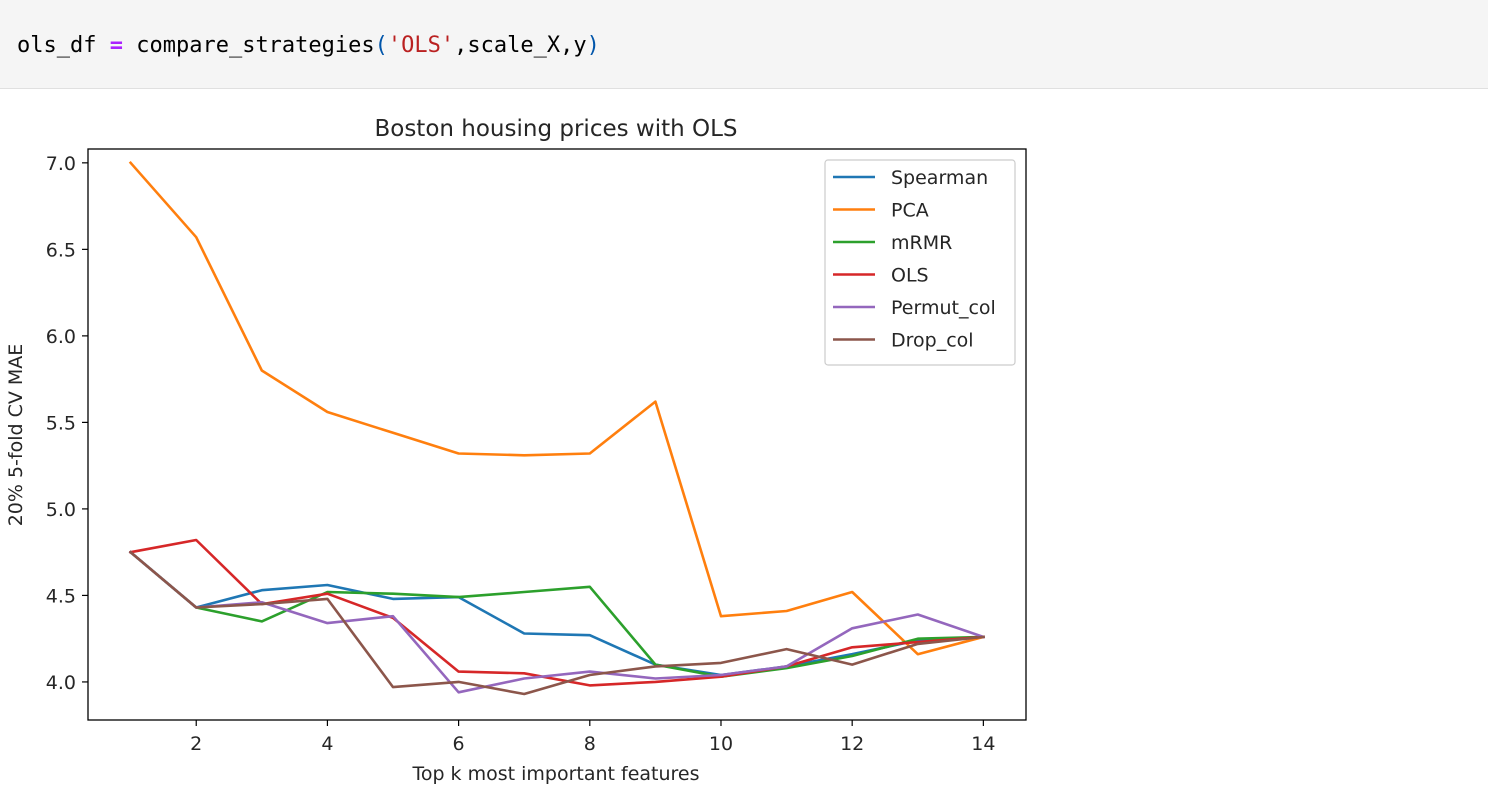 This screenshot has width=1488, height=799. What do you see at coordinates (590, 744) in the screenshot?
I see `x-tick-label: 8` at bounding box center [590, 744].